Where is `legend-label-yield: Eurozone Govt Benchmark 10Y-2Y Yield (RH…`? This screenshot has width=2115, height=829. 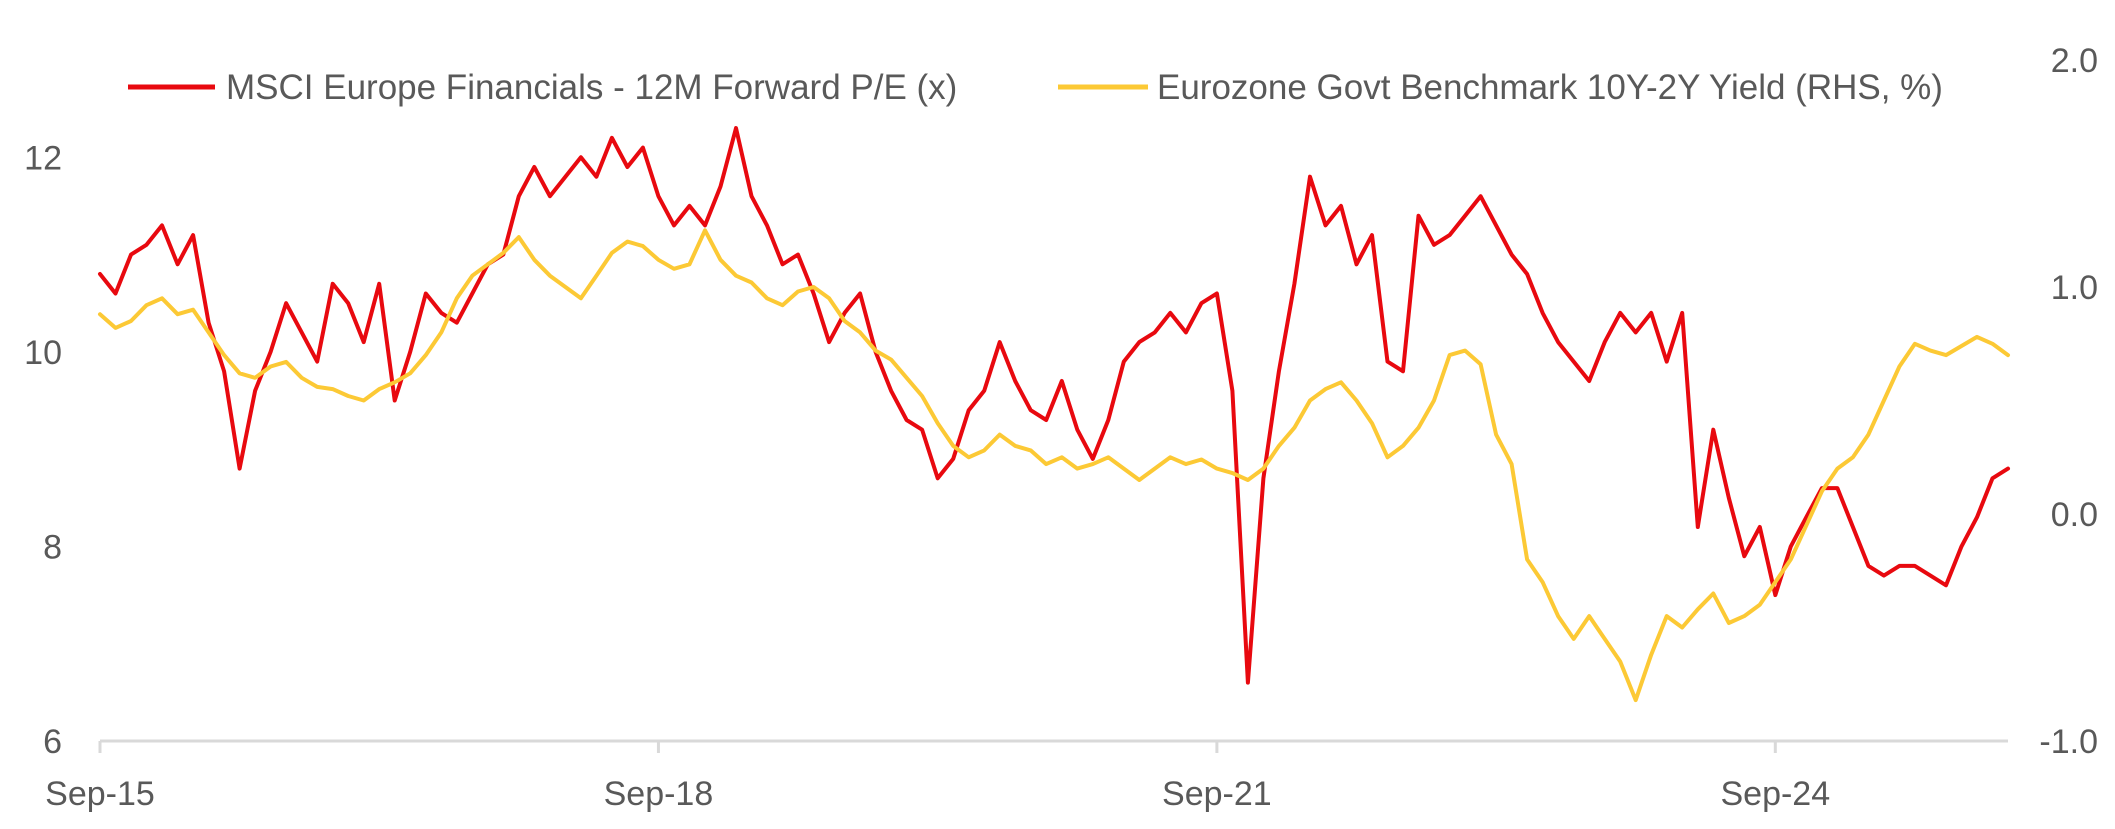
legend-label-yield: Eurozone Govt Benchmark 10Y-2Y Yield (RH… is located at coordinates (1550, 87).